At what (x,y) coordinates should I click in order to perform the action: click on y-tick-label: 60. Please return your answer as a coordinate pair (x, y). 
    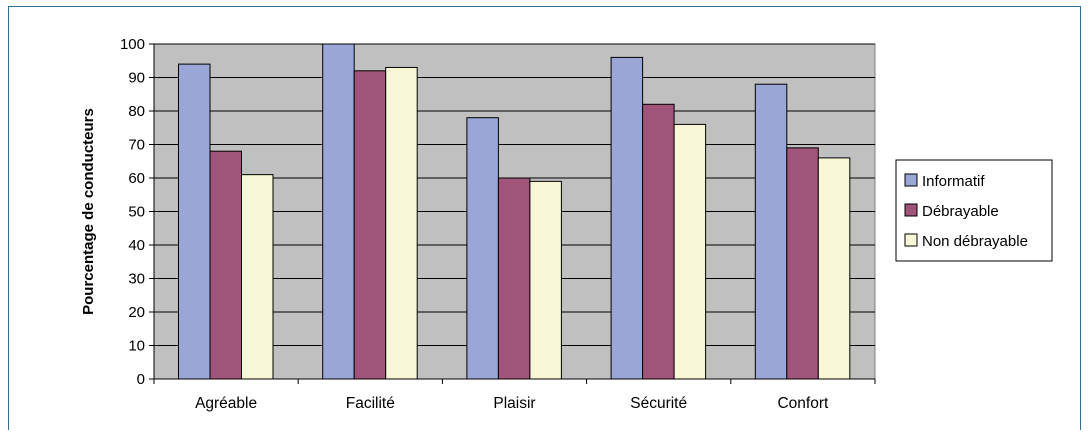
    Looking at the image, I should click on (136, 178).